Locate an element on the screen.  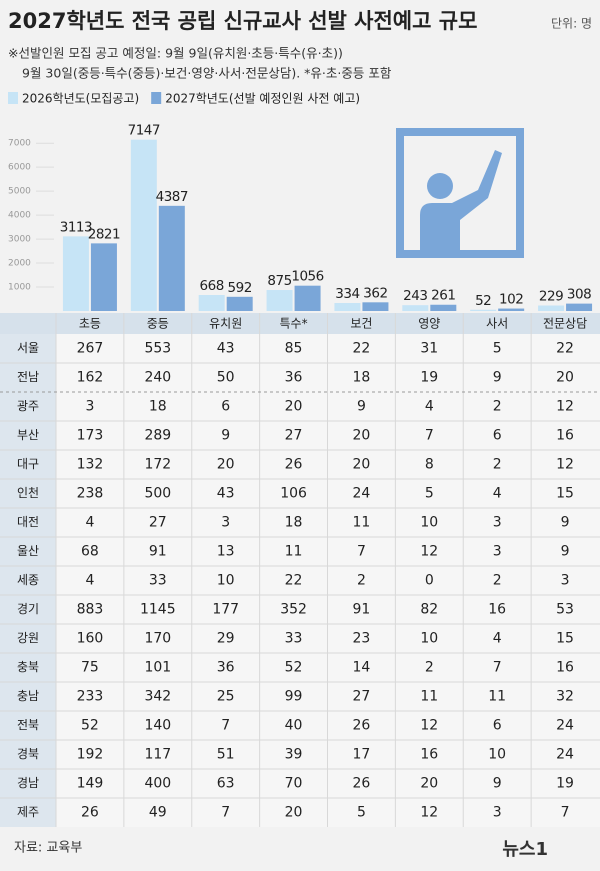
cell: 91 is located at coordinates (362, 610).